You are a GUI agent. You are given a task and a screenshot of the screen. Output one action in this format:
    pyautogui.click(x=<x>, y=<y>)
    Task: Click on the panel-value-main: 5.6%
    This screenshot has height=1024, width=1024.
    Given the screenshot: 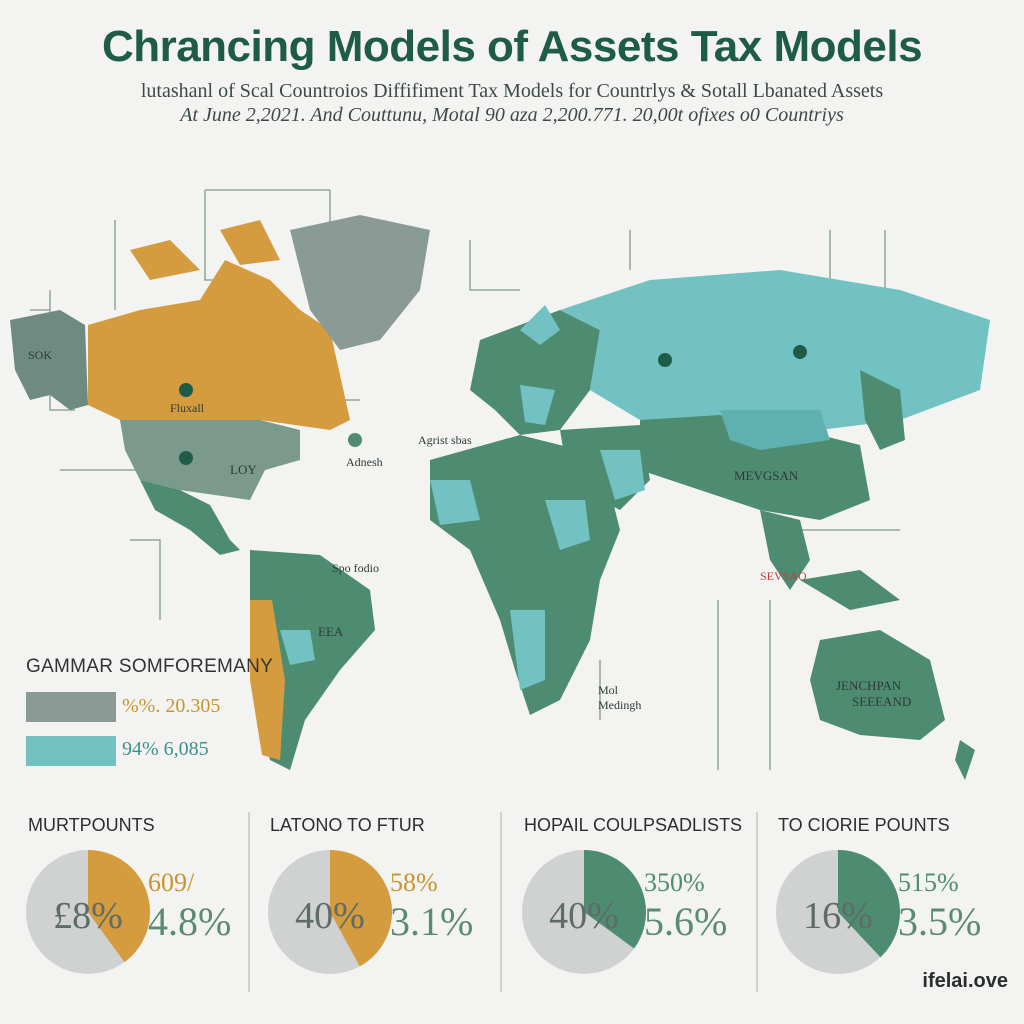 What is the action you would take?
    pyautogui.click(x=686, y=921)
    